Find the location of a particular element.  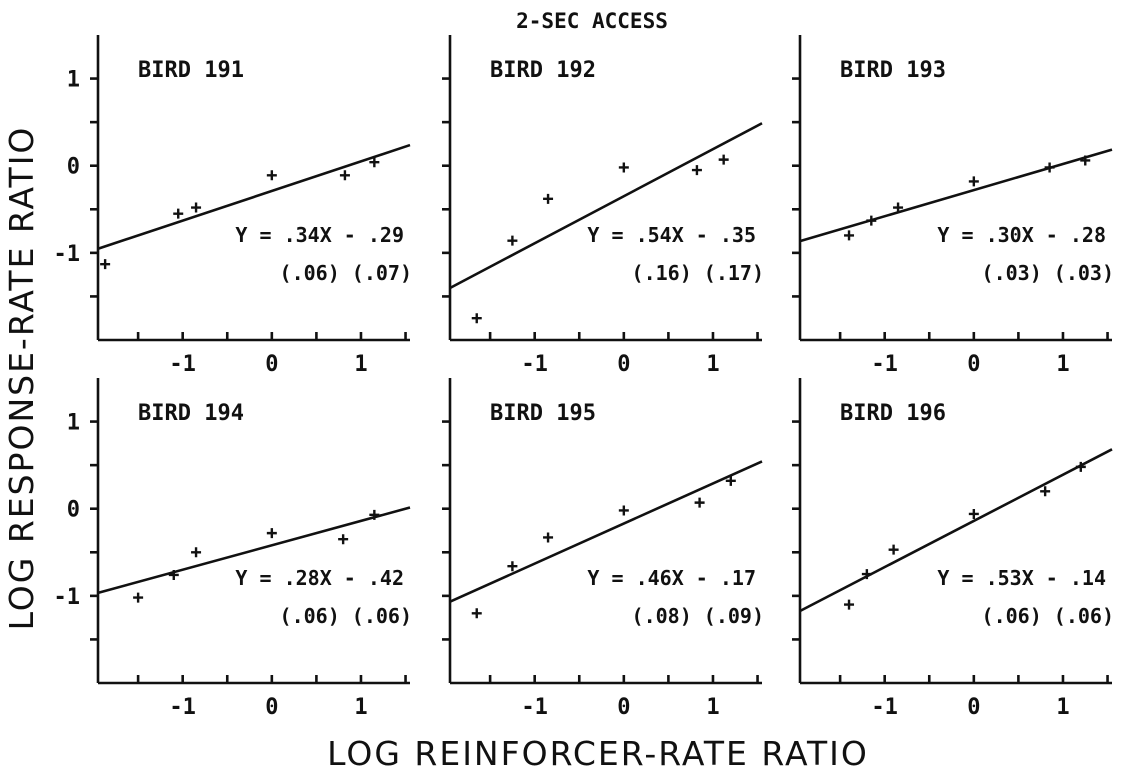

panel-title: BIRD 193 is located at coordinates (893, 70).